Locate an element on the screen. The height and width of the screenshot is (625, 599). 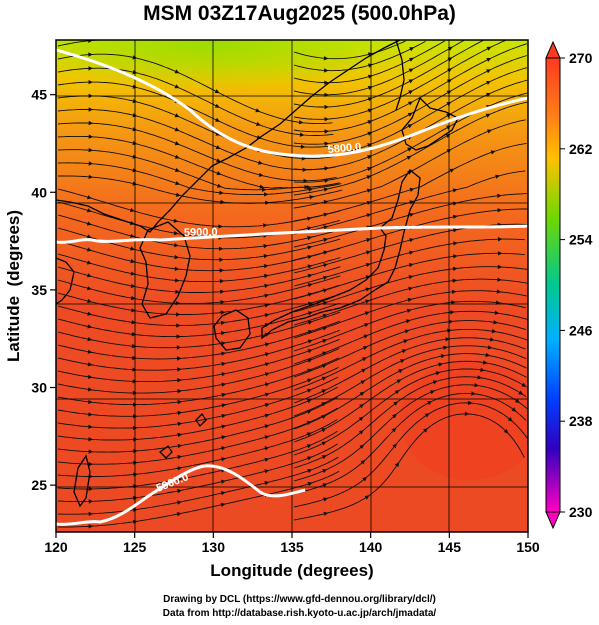
x-tick-label: 150 is located at coordinates (528, 547).